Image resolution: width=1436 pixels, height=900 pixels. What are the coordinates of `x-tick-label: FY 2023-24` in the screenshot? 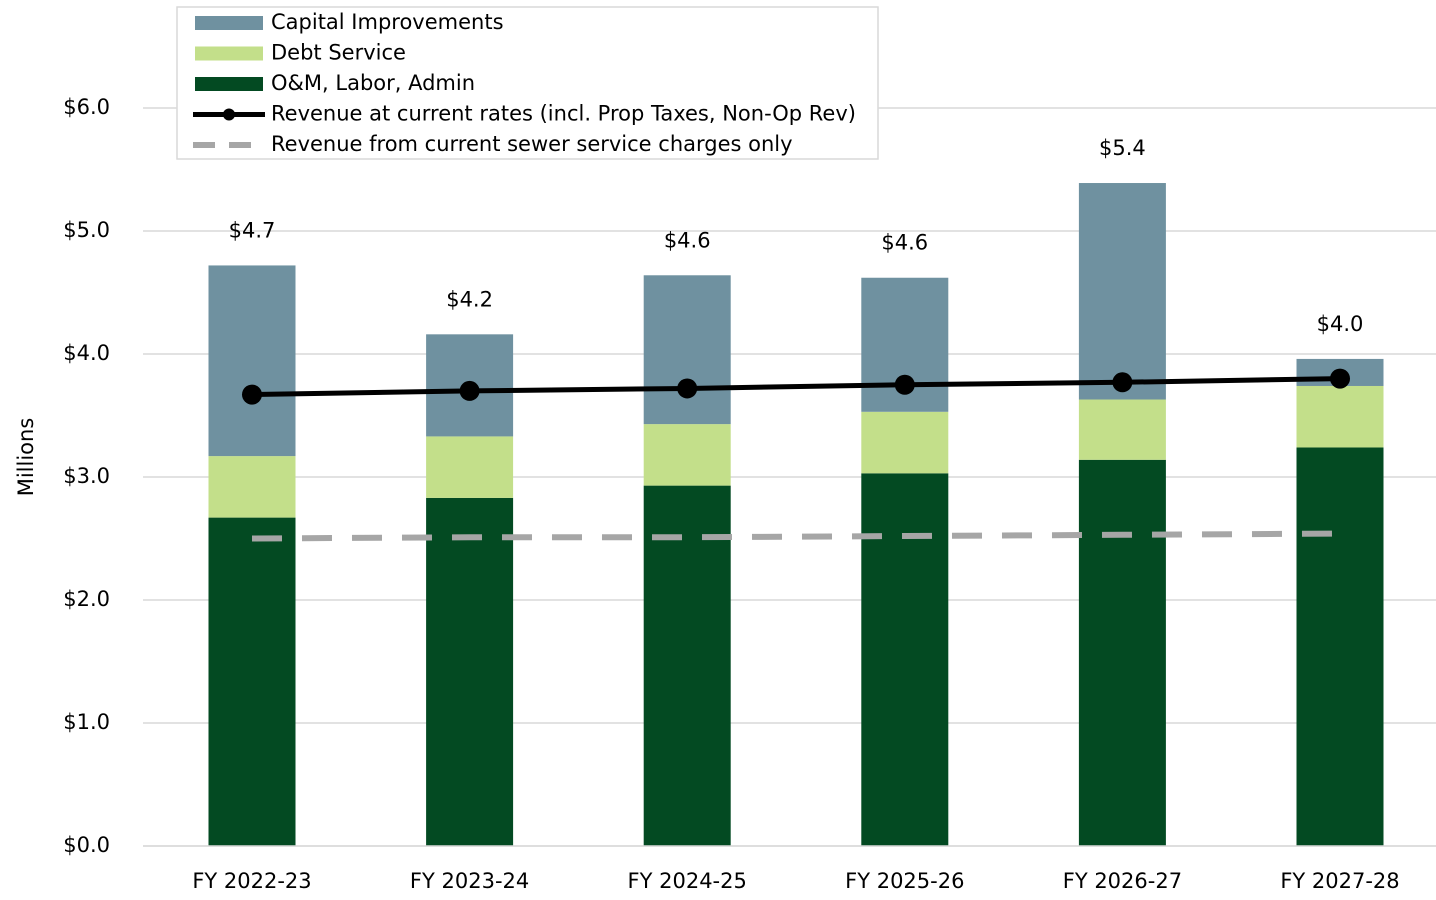 It's located at (469, 881).